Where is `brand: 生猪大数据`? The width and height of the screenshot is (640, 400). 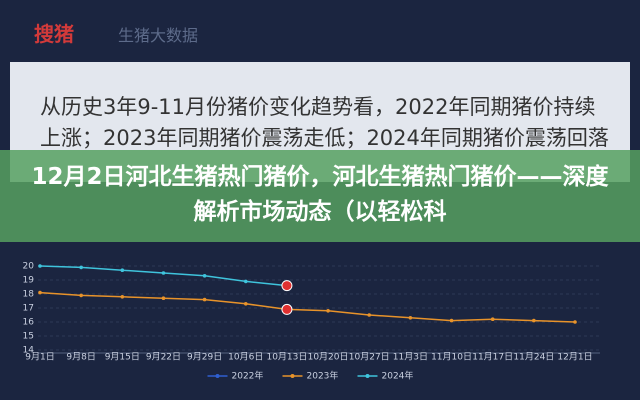 brand: 生猪大数据 is located at coordinates (158, 35).